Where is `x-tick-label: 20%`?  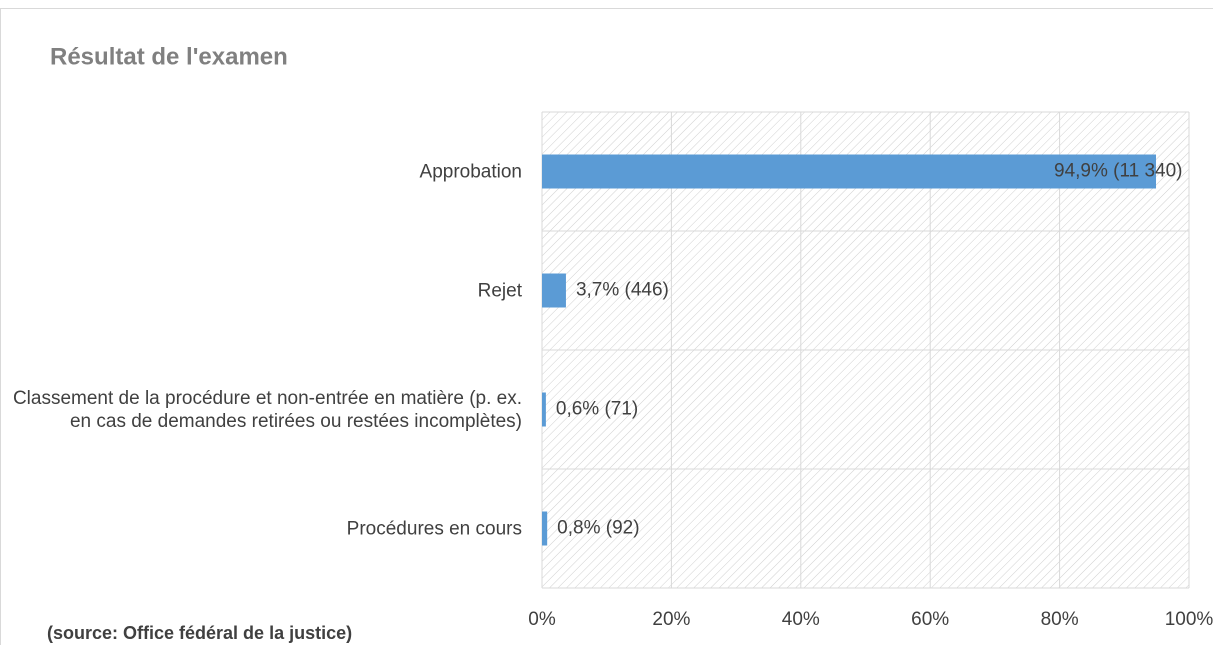 x-tick-label: 20% is located at coordinates (671, 619).